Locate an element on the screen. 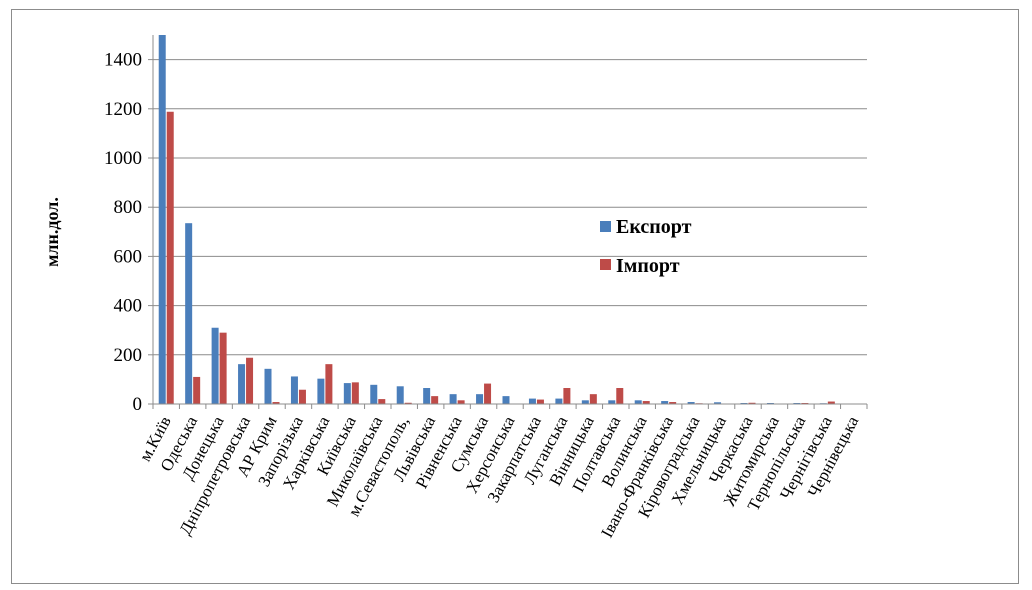  y-axis-ticks: 0 200 400 600 800 1000 1200 1400 is located at coordinates (128, 232).